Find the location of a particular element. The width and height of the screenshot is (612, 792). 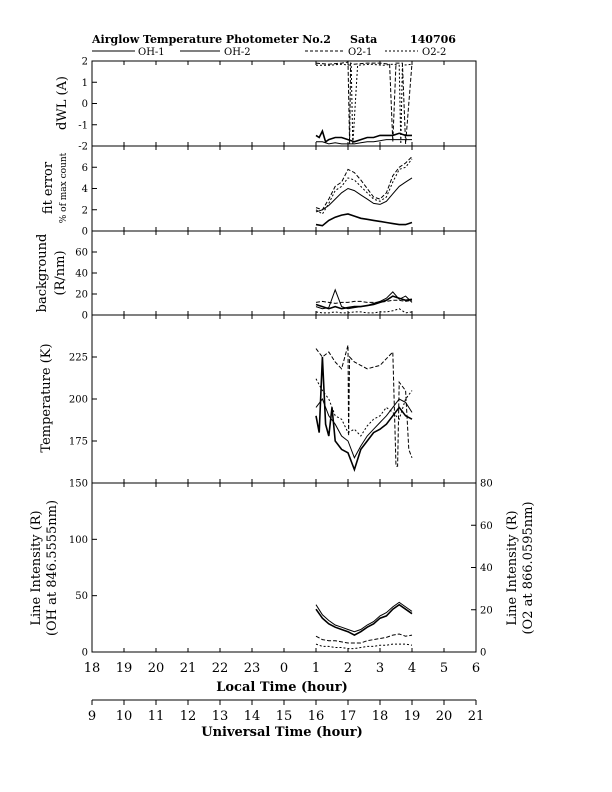

y2tick-label-intensity: 40 is located at coordinates (486, 568).